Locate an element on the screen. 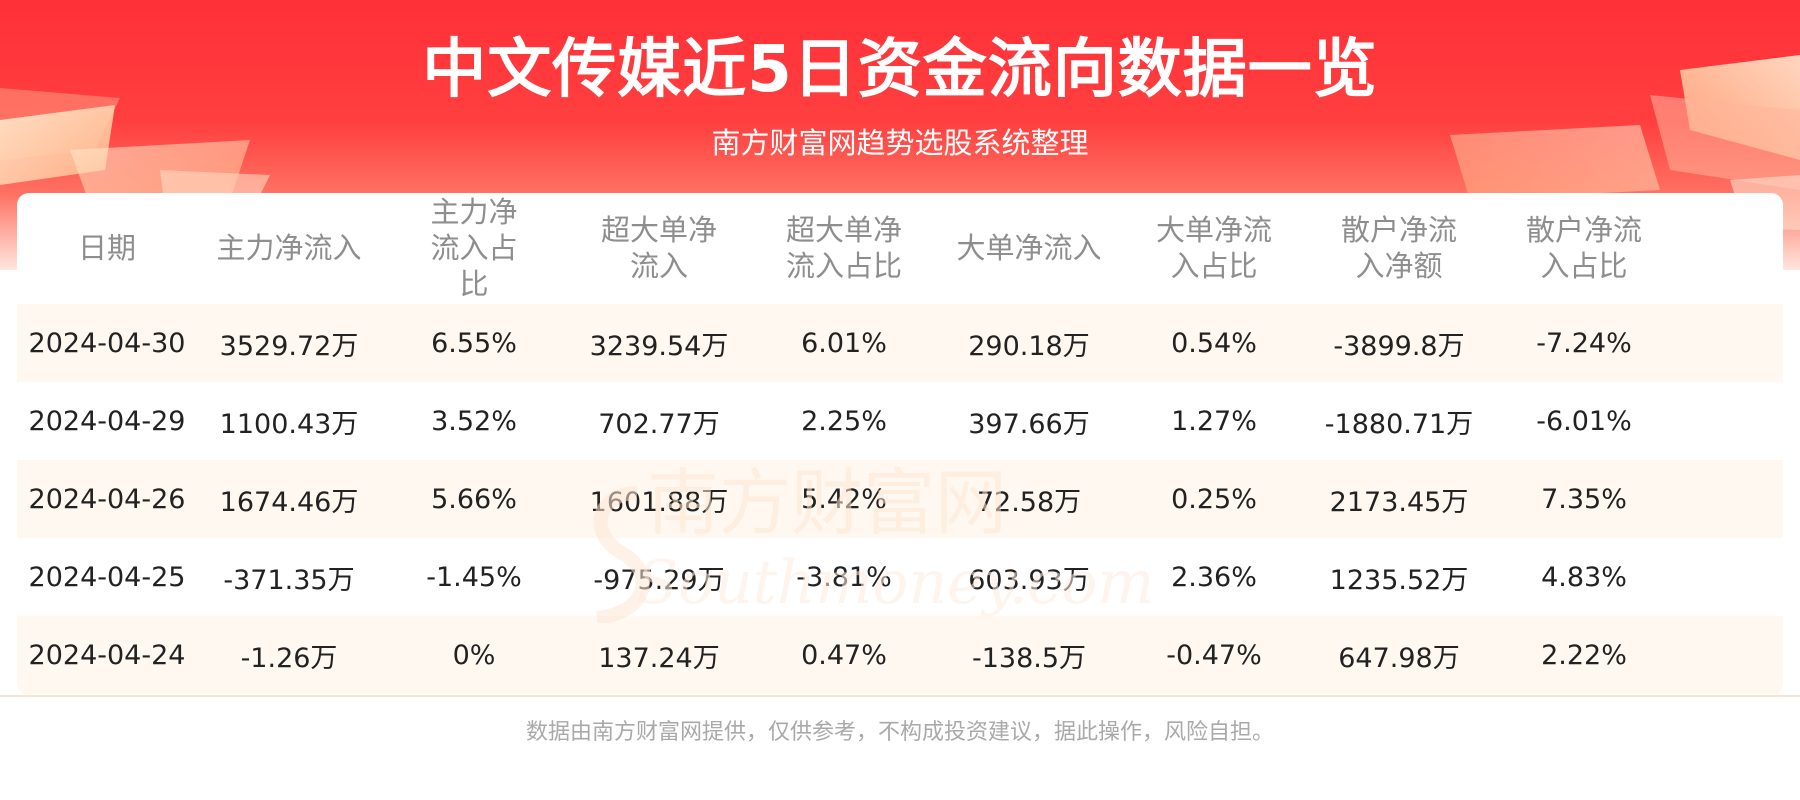  cell-large-net-inflow: -138.5万 is located at coordinates (1029, 658).